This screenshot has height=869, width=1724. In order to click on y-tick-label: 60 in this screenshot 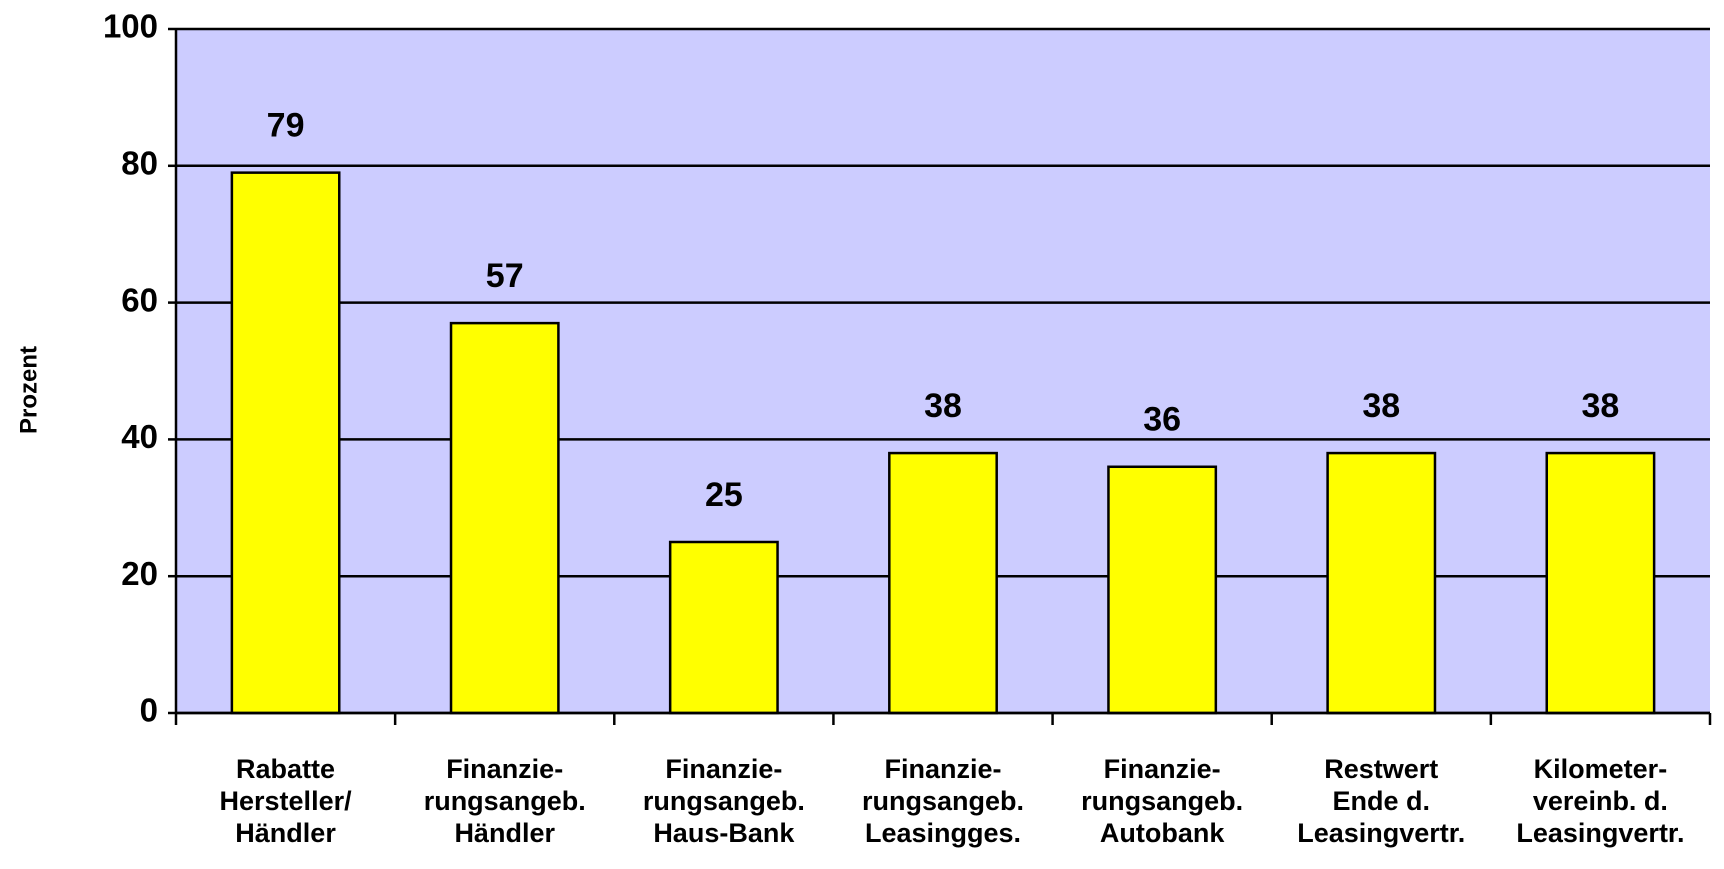, I will do `click(139, 299)`.